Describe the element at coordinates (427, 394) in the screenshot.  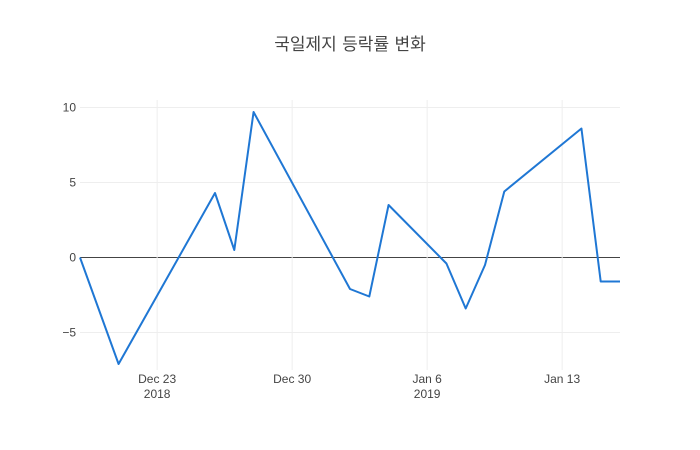
I see `x-tick-sublabel: 2019` at that location.